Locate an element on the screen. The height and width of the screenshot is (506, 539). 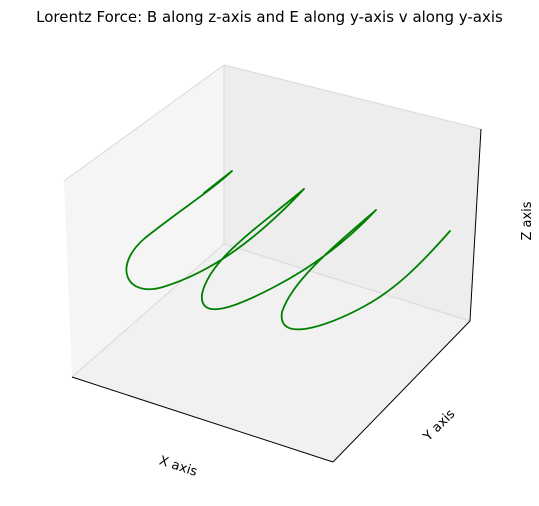
z-axis-label: Z axis is located at coordinates (527, 220).